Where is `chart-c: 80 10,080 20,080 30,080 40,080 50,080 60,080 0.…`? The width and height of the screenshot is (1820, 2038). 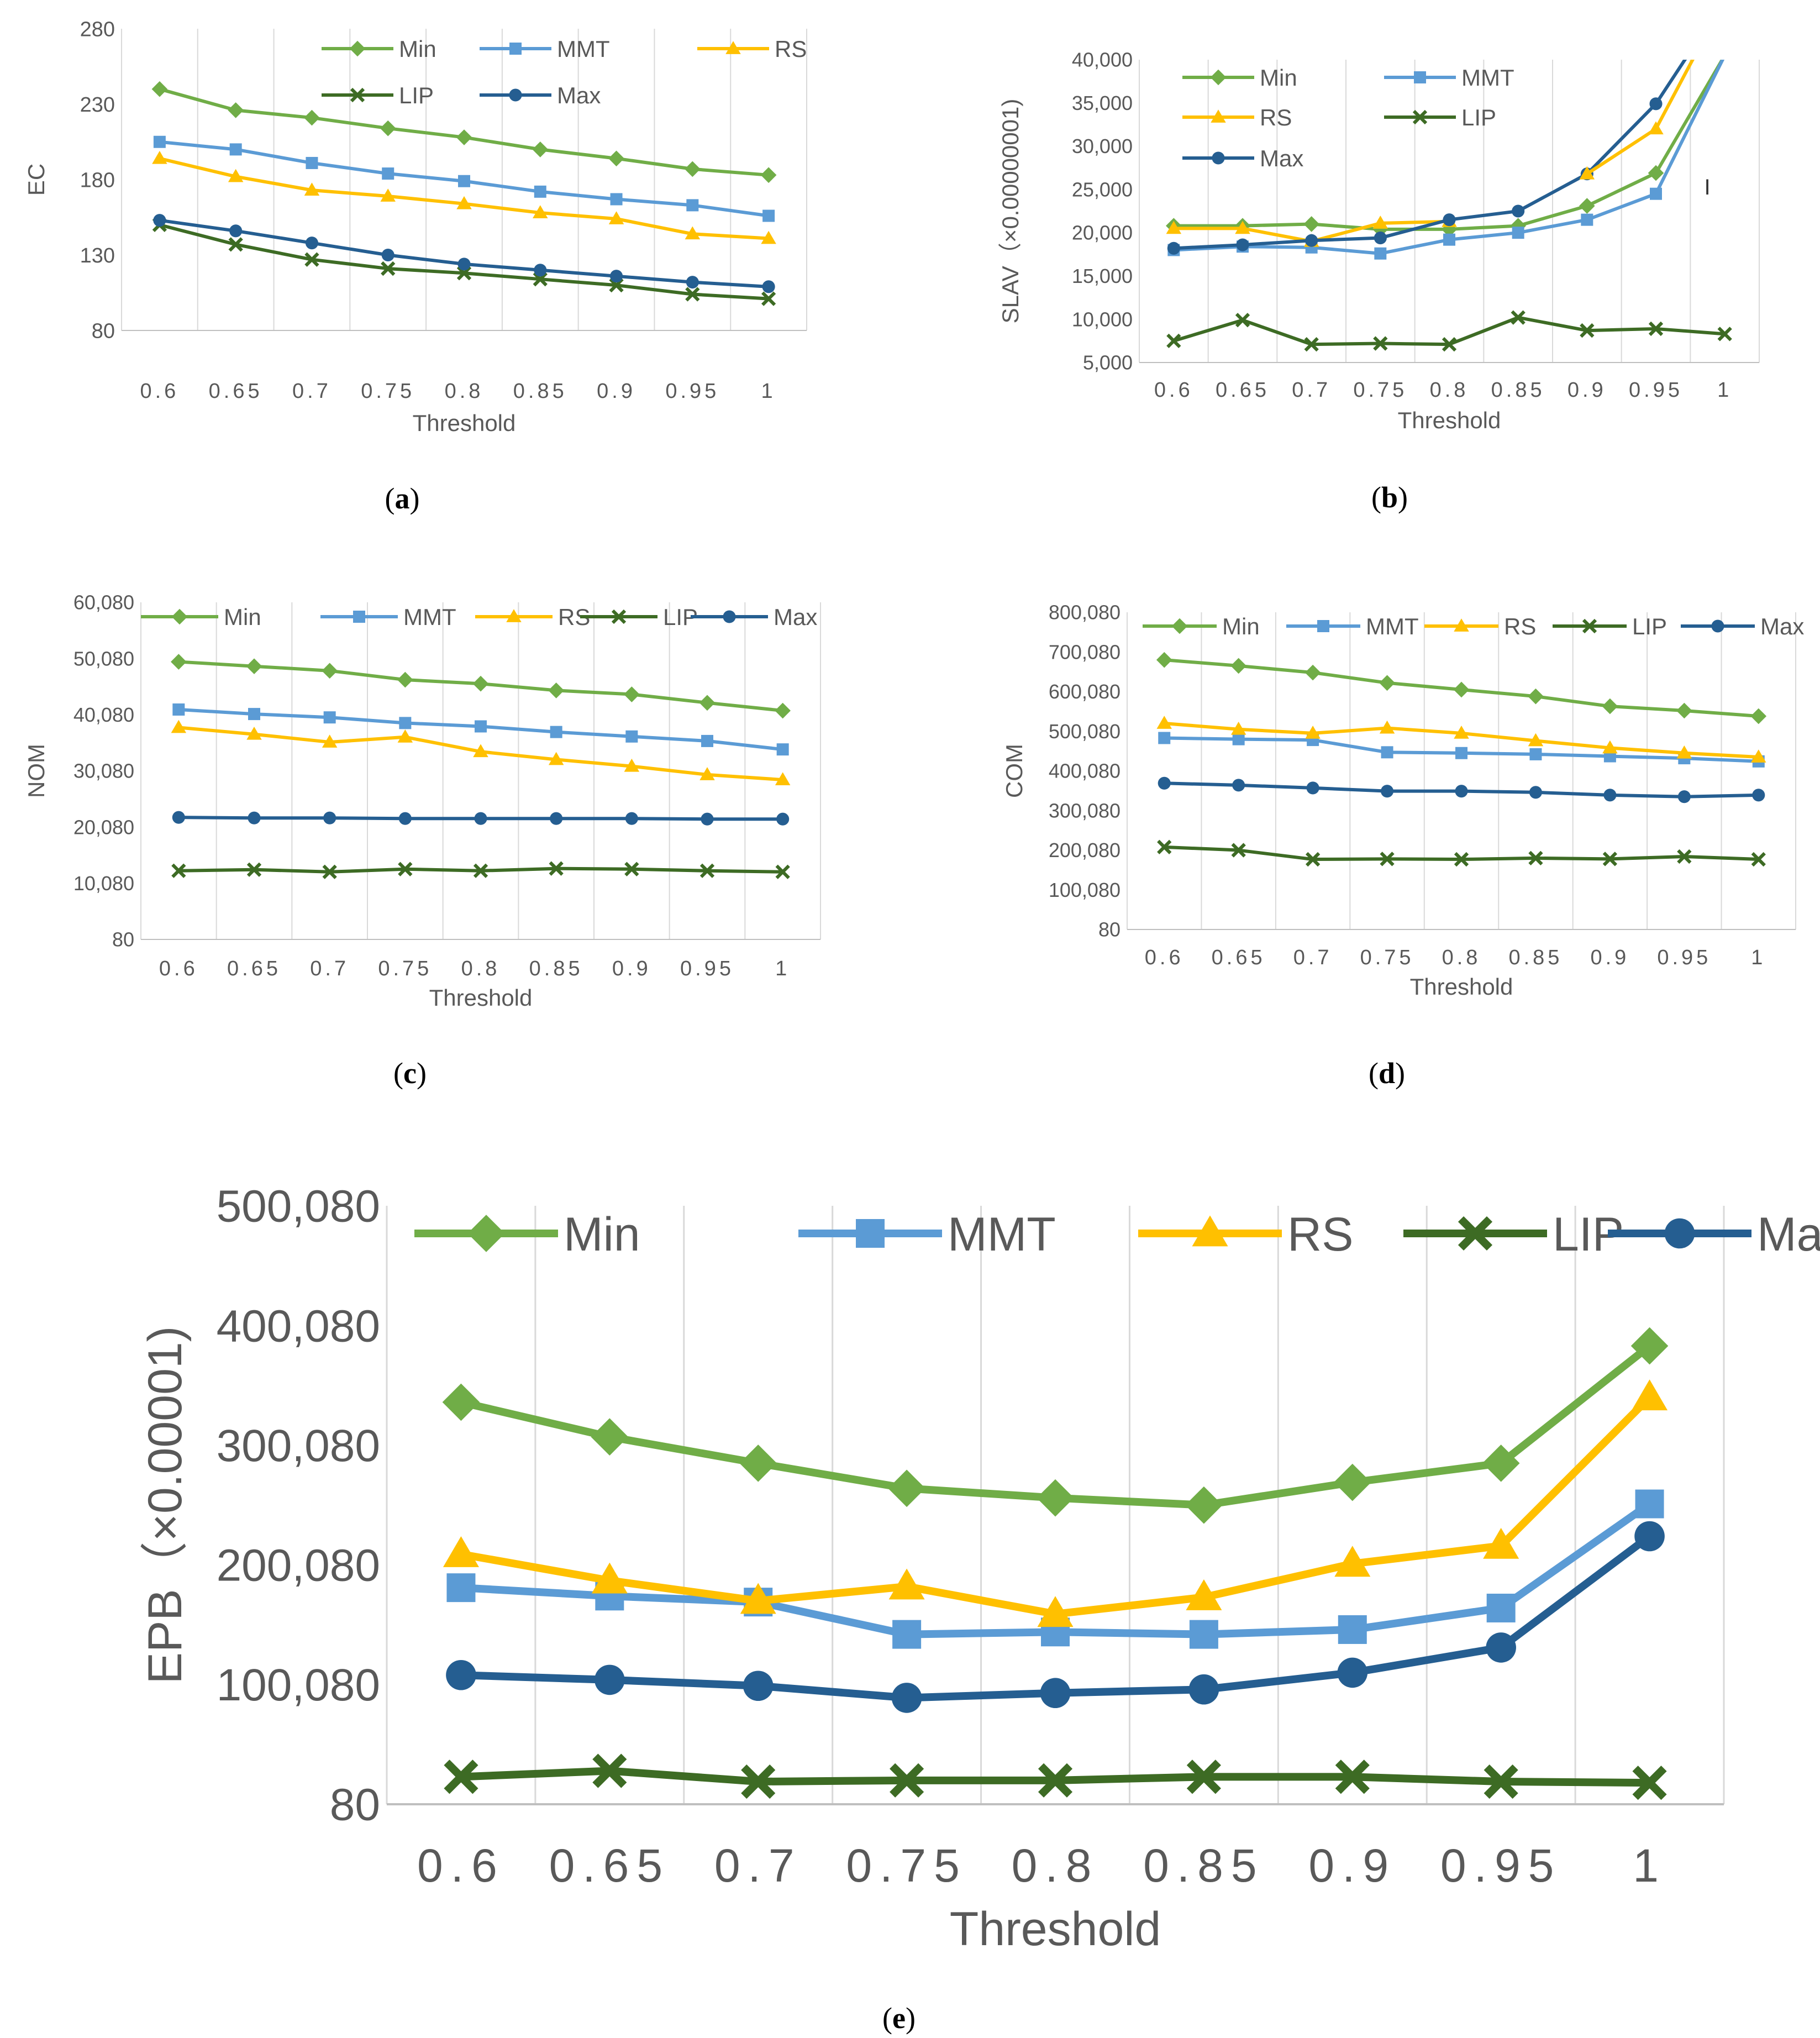
chart-c: 80 10,080 20,080 30,080 40,080 50,080 60,080 0.… is located at coordinates (422, 840).